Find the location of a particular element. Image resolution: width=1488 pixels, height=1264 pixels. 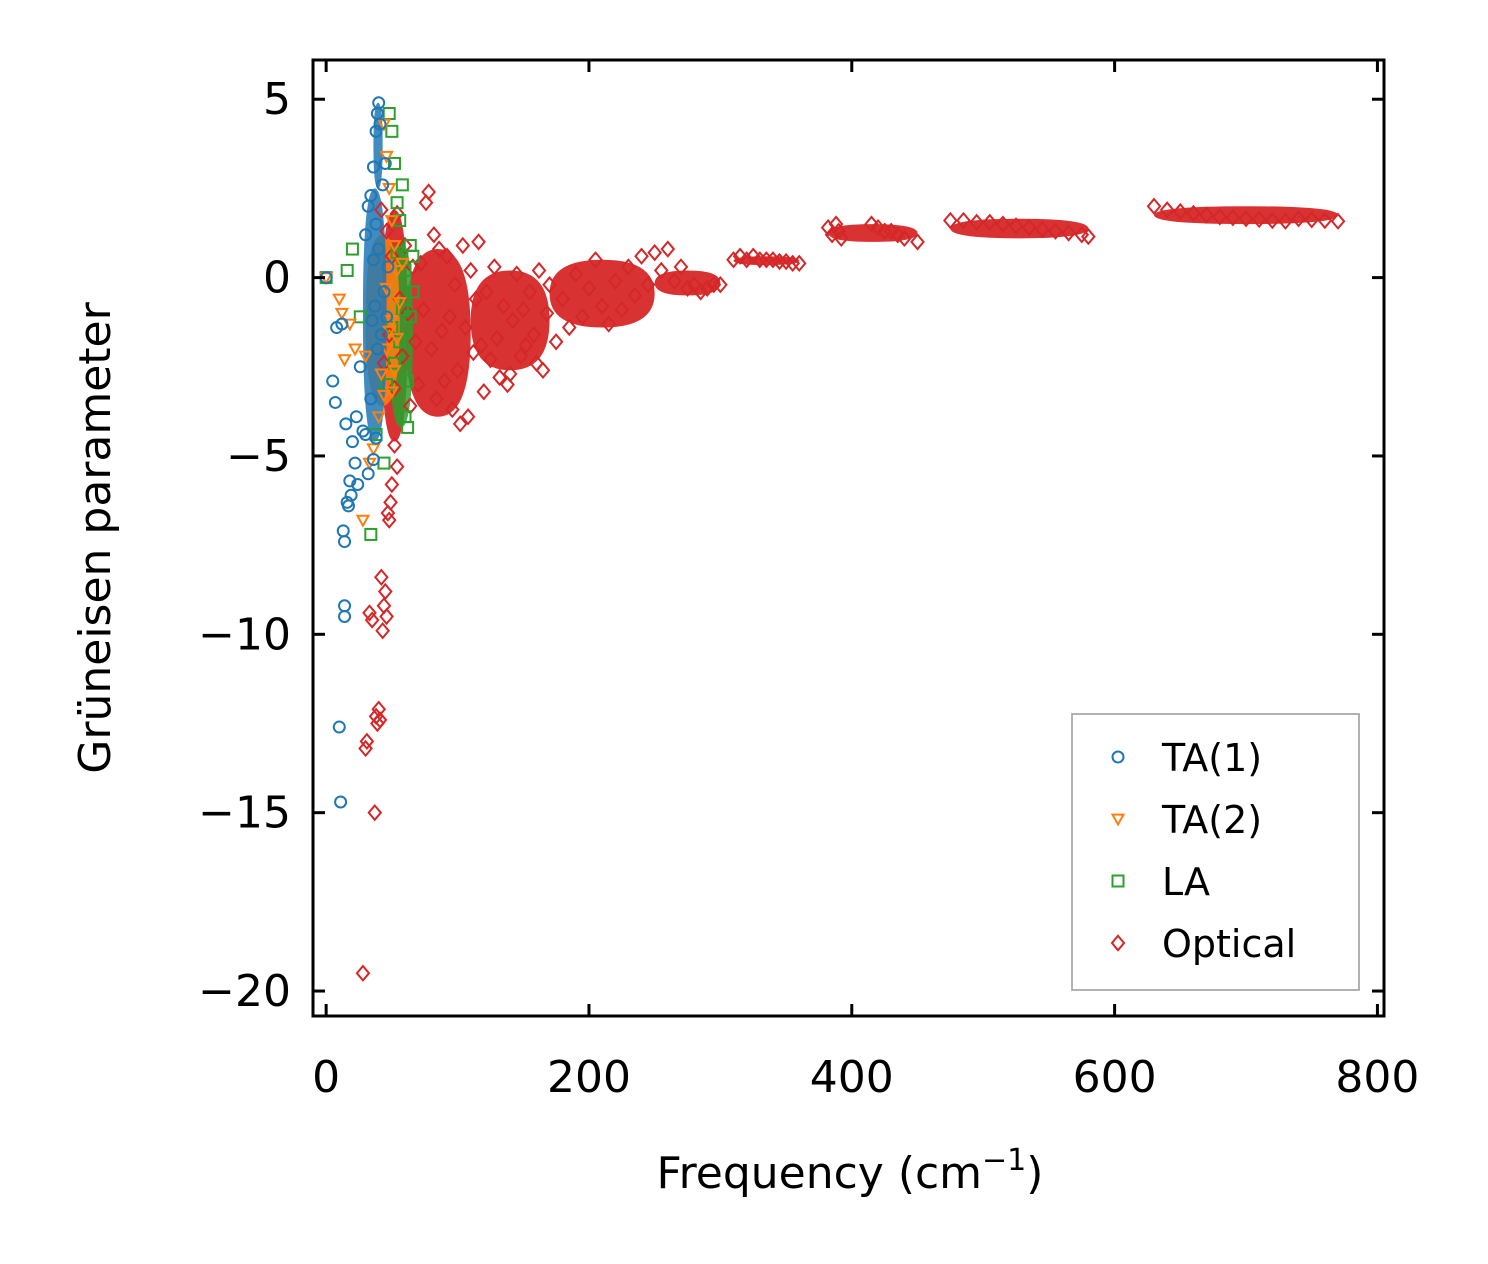

legend-label: TA(1) is located at coordinates (1211, 758).